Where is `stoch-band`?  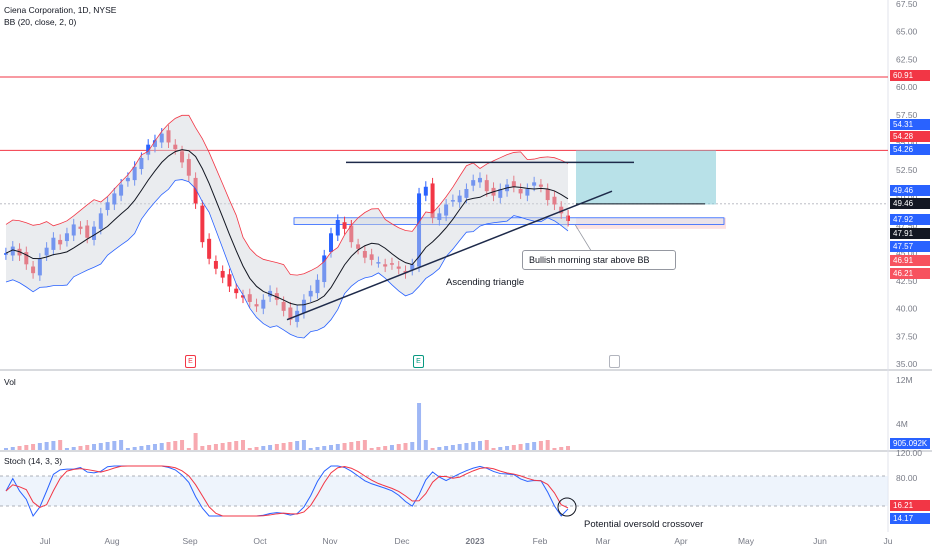 stoch-band is located at coordinates (444, 491).